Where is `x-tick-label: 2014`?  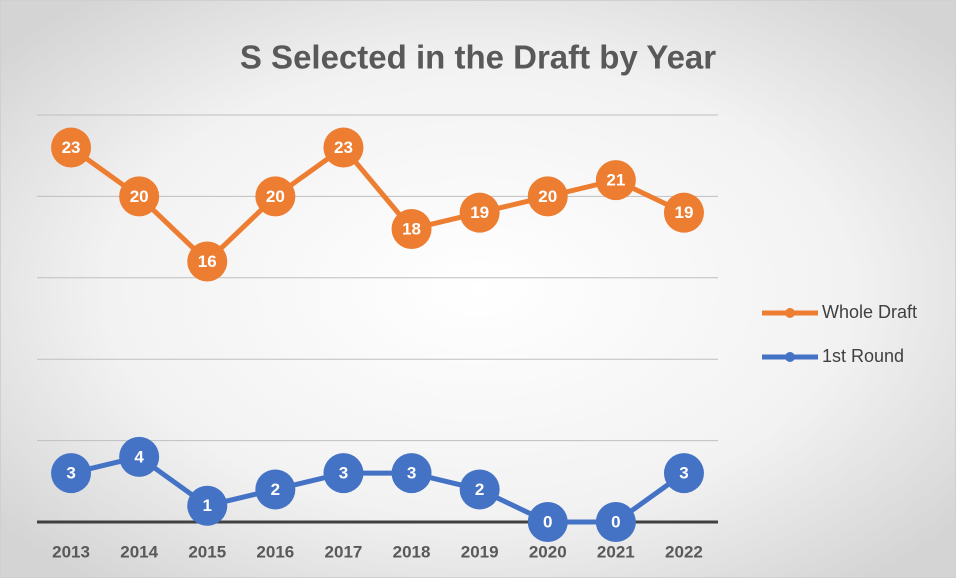 x-tick-label: 2014 is located at coordinates (139, 551).